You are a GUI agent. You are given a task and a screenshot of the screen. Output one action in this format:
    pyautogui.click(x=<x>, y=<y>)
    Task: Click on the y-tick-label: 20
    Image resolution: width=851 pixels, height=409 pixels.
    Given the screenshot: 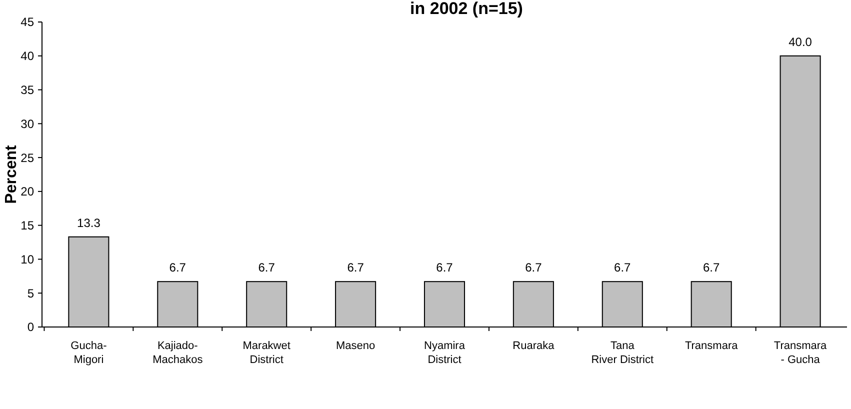 What is the action you would take?
    pyautogui.click(x=27, y=191)
    